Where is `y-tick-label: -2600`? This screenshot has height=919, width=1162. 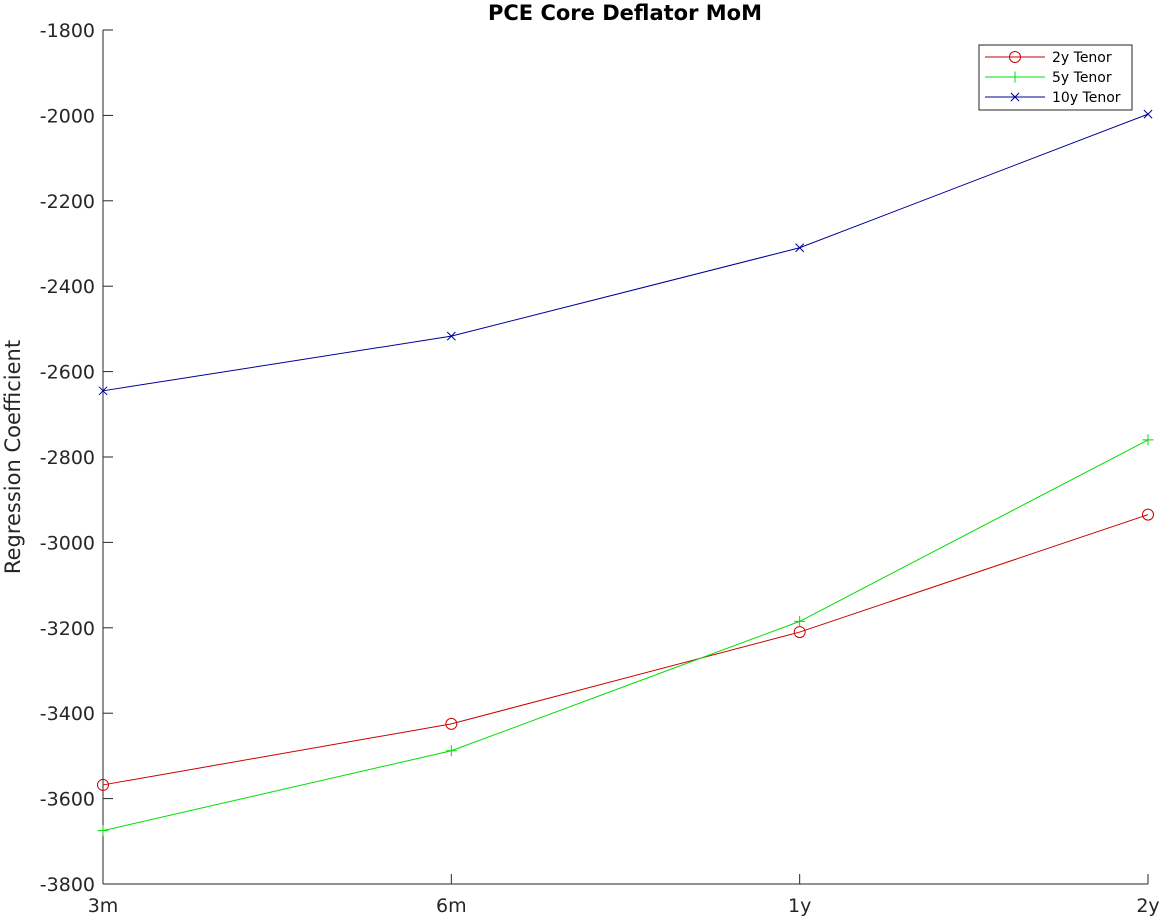
y-tick-label: -2600 is located at coordinates (67, 373).